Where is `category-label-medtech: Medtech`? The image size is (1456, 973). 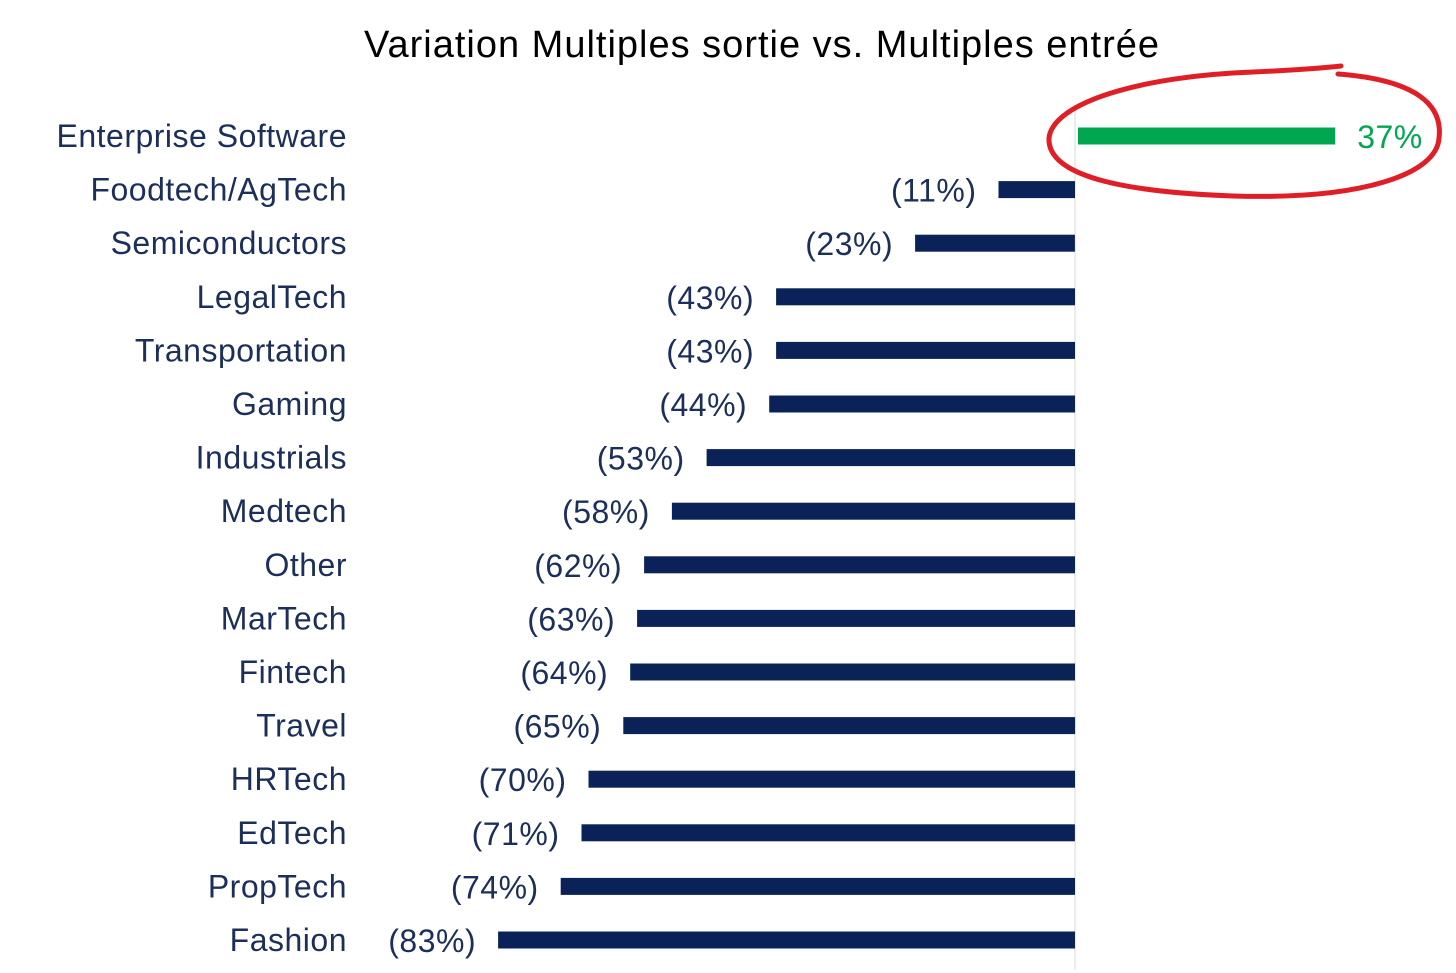 category-label-medtech: Medtech is located at coordinates (284, 511).